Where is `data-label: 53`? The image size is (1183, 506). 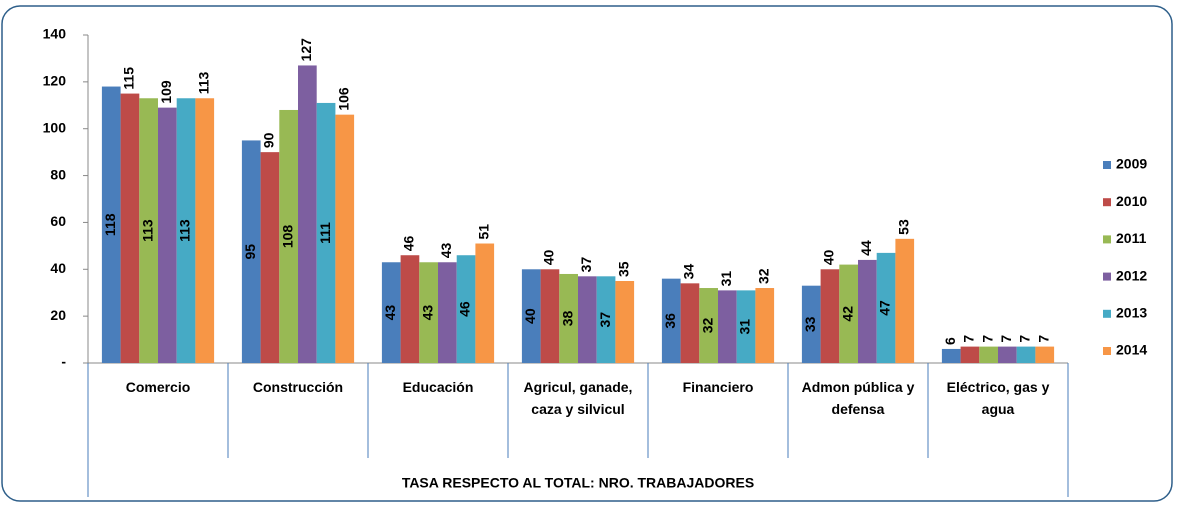
data-label: 53 is located at coordinates (903, 227).